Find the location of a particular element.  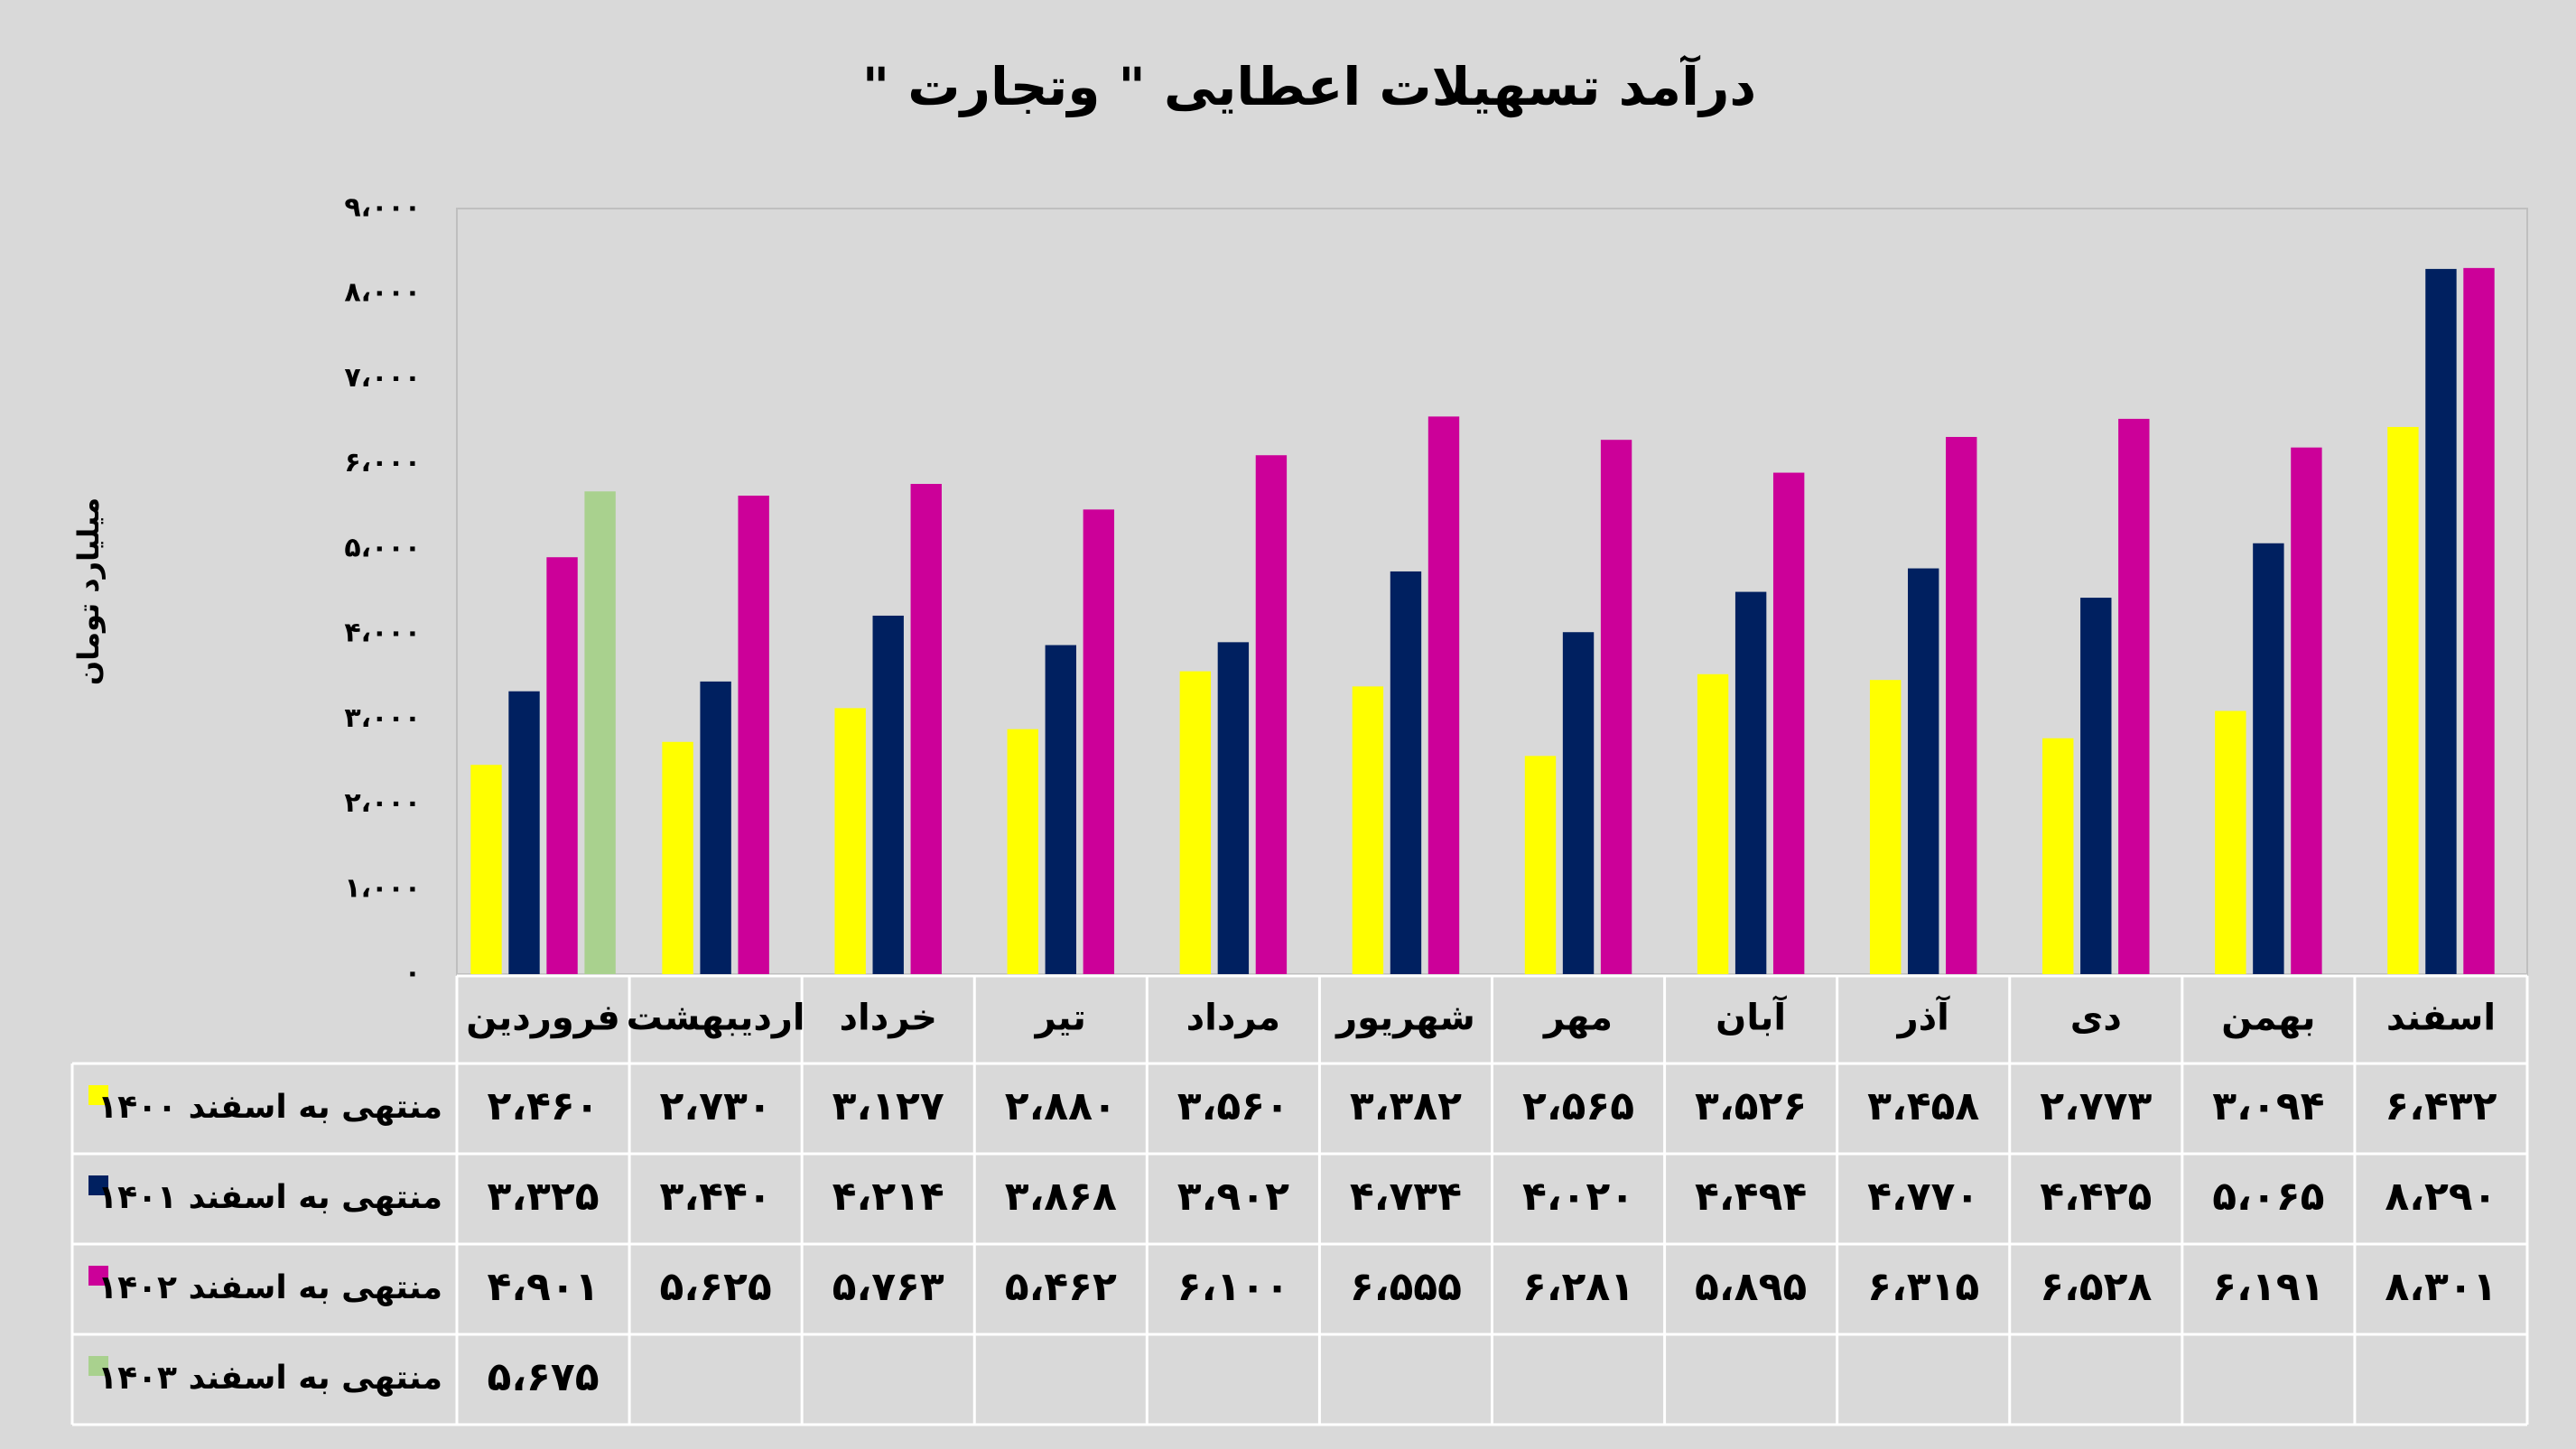

legend-label: منتهی به اسفند ۱۴۰۳ is located at coordinates (270, 1378).